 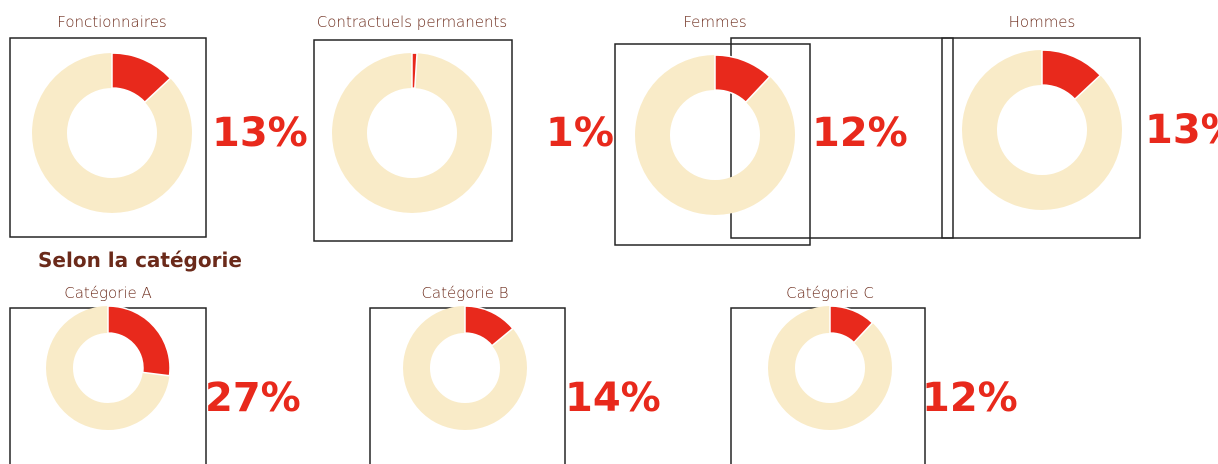 I want to click on value-label: 1%, so click(x=580, y=133).